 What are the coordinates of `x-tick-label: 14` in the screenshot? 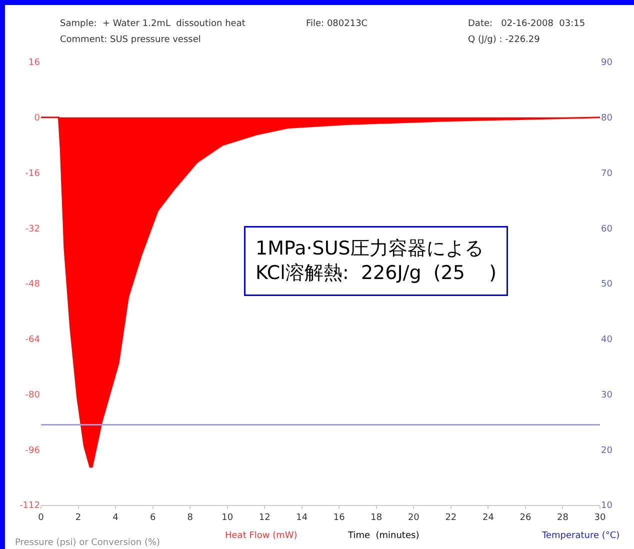 It's located at (302, 517).